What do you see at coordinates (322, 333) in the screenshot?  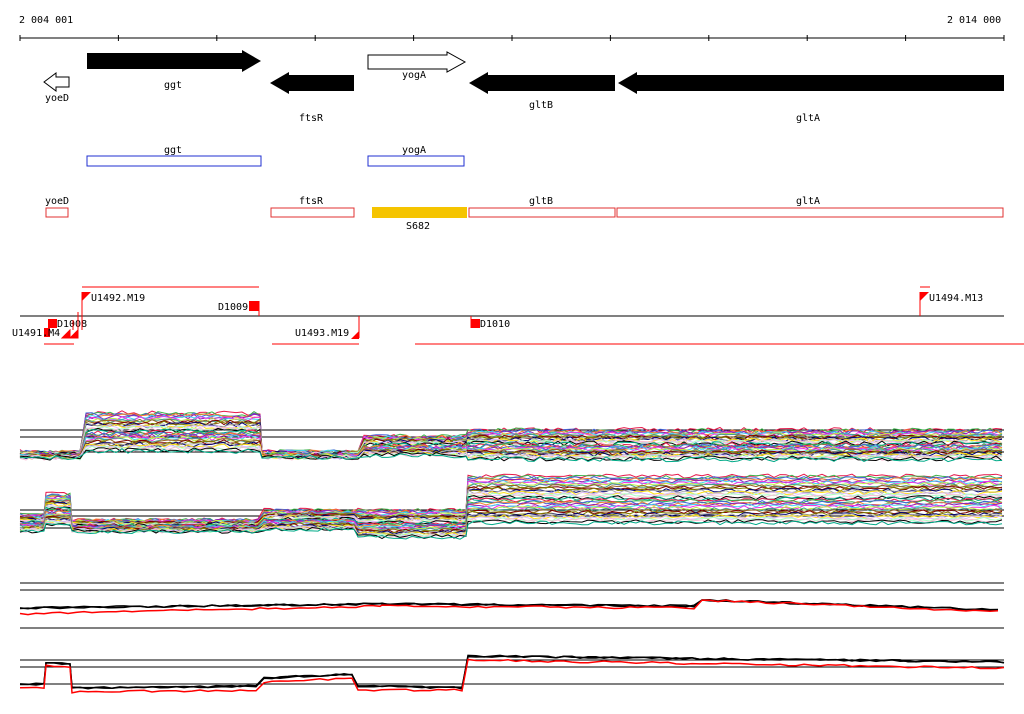 I see `marker-label-u1493: U1493.M19` at bounding box center [322, 333].